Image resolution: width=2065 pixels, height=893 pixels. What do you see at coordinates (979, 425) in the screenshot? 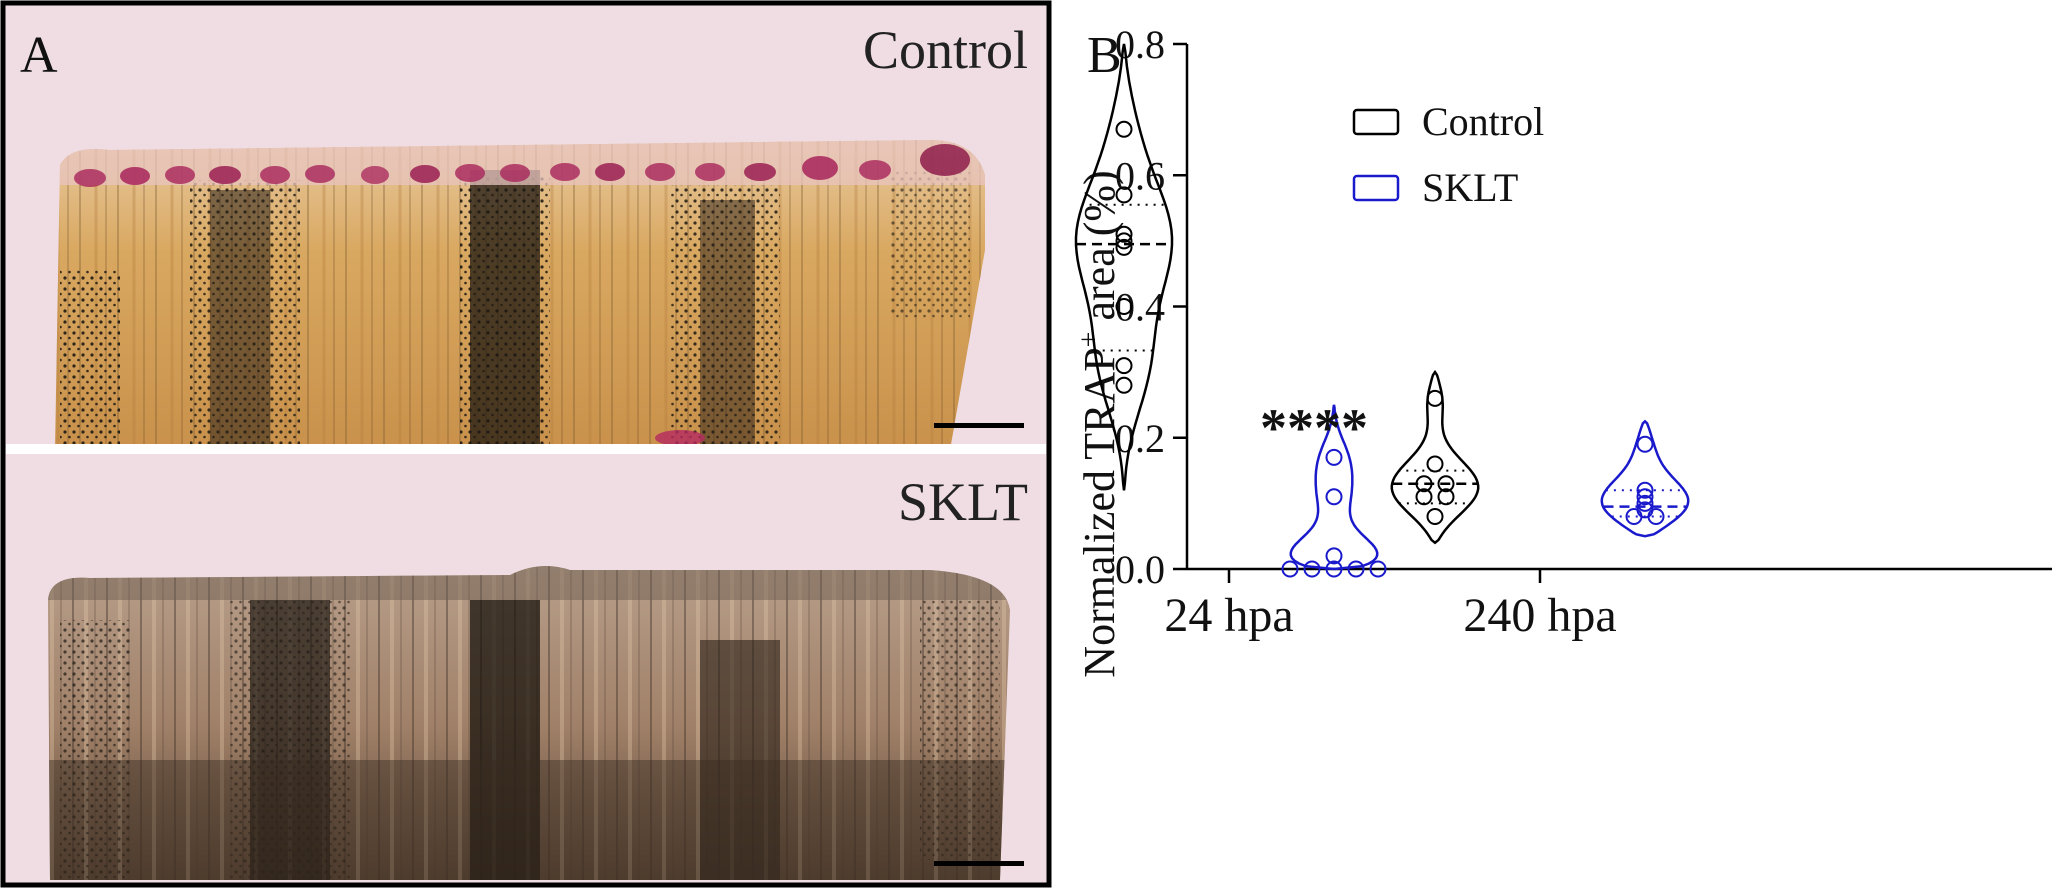
I see `scale-bar-control` at bounding box center [979, 425].